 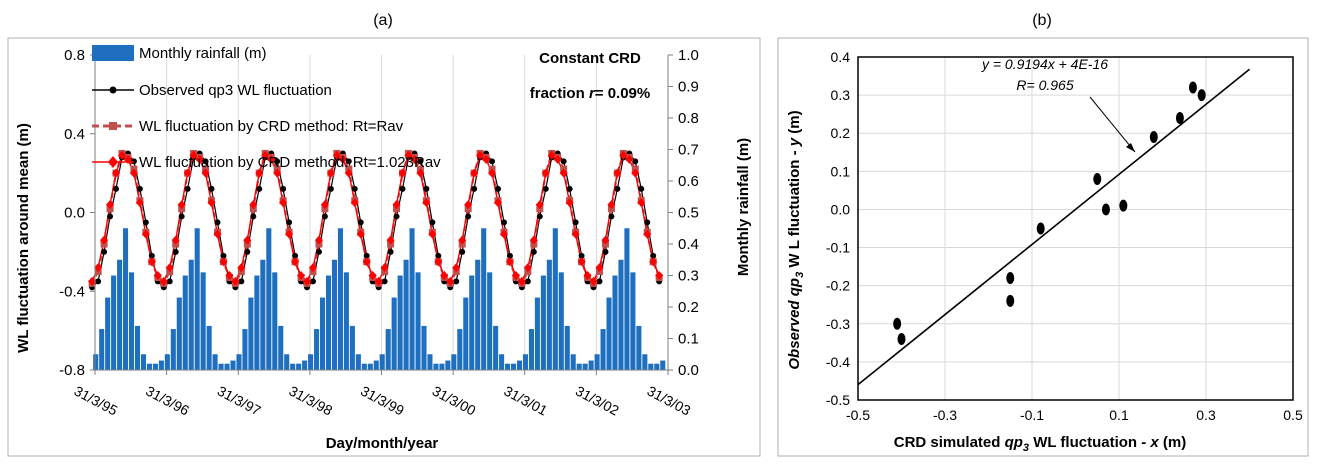 I want to click on panel-b-y-tick-label: -0.4, so click(x=838, y=362).